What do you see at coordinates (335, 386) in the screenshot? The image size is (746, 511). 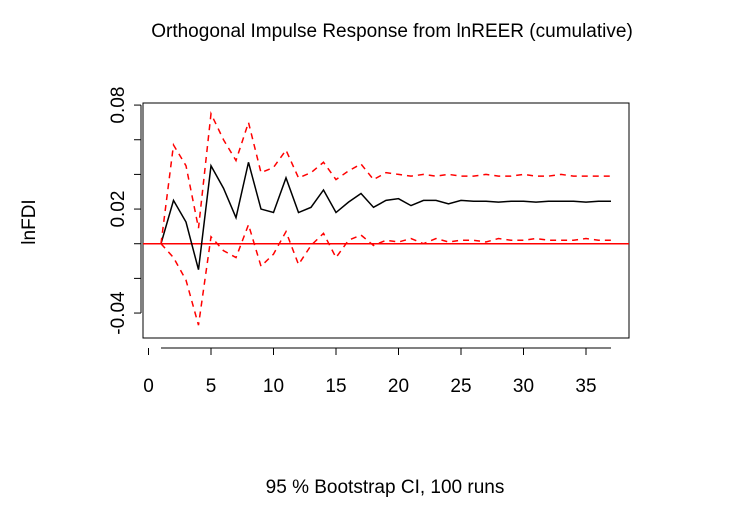 I see `x-tick-label: 15` at bounding box center [335, 386].